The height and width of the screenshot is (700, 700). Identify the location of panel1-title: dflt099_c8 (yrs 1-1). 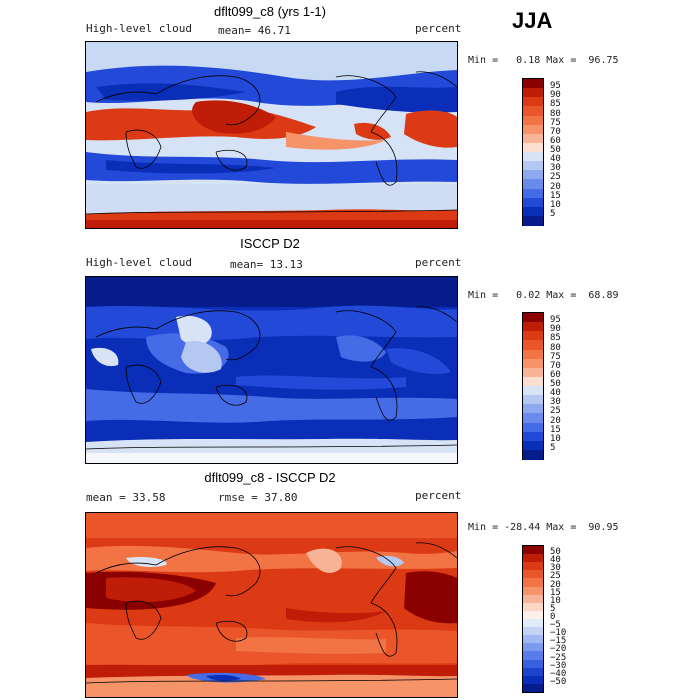
(270, 11).